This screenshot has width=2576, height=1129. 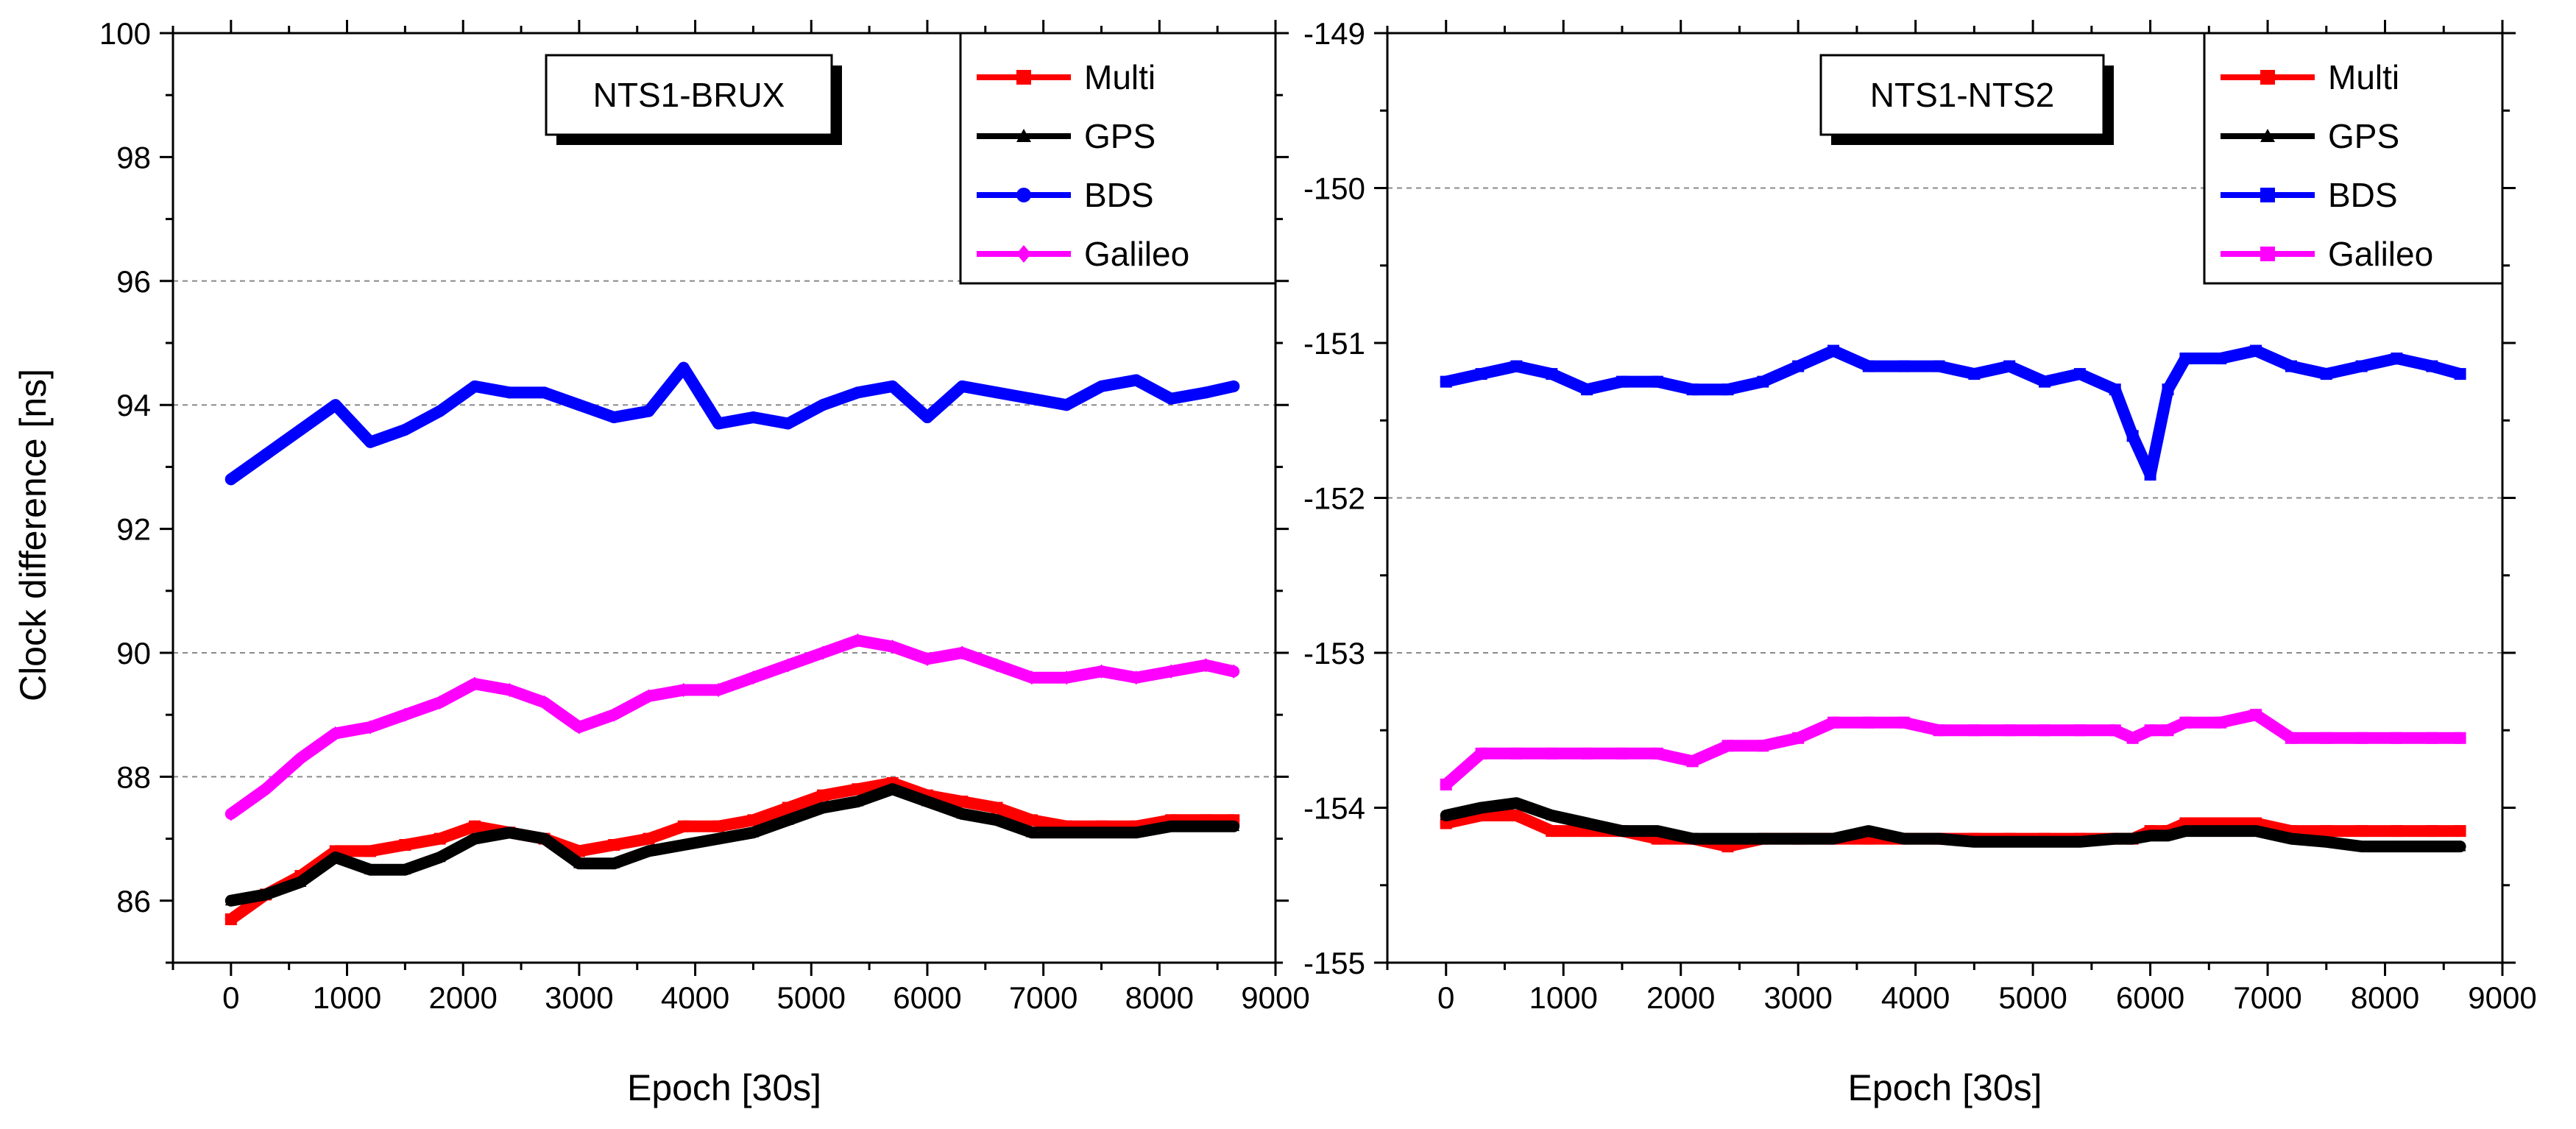 What do you see at coordinates (1915, 997) in the screenshot?
I see `x-tick-label: 4000` at bounding box center [1915, 997].